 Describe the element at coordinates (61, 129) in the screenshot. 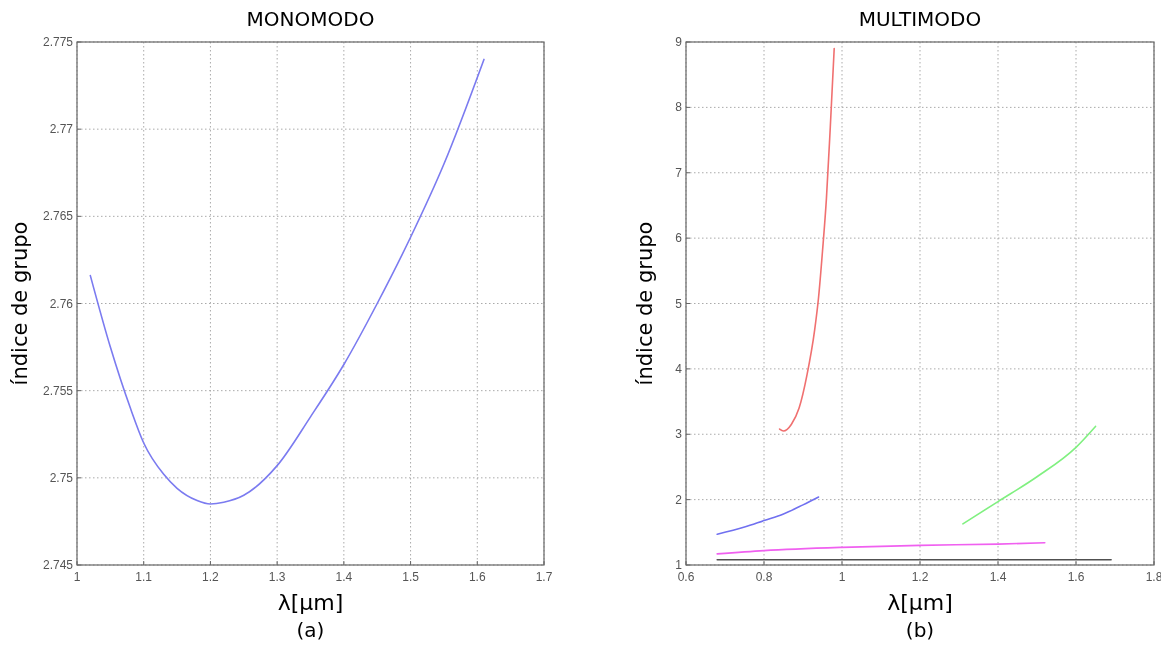

I see `y-tick-label: 2.77` at that location.